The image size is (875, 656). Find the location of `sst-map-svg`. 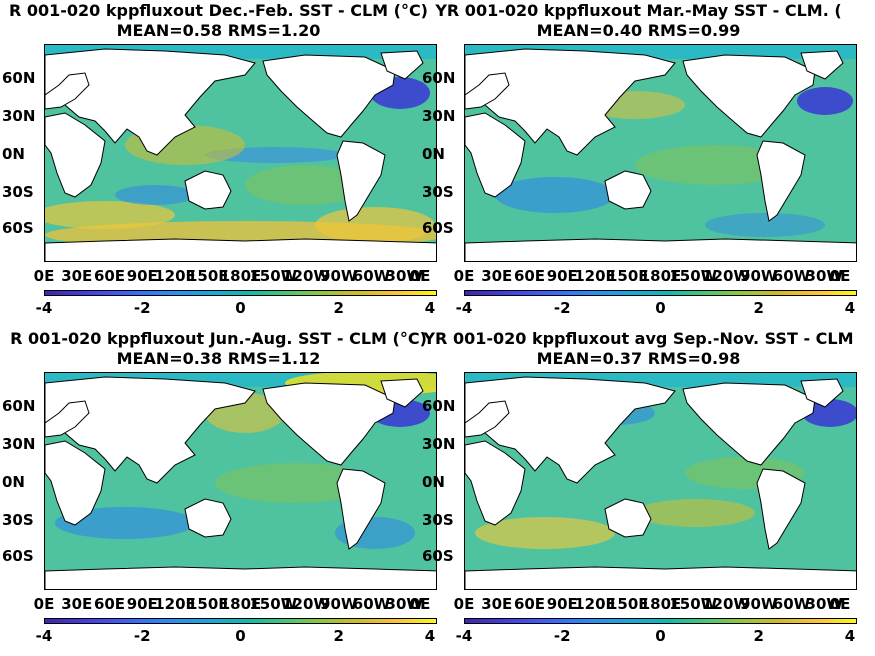

sst-map-svg is located at coordinates (660, 481).